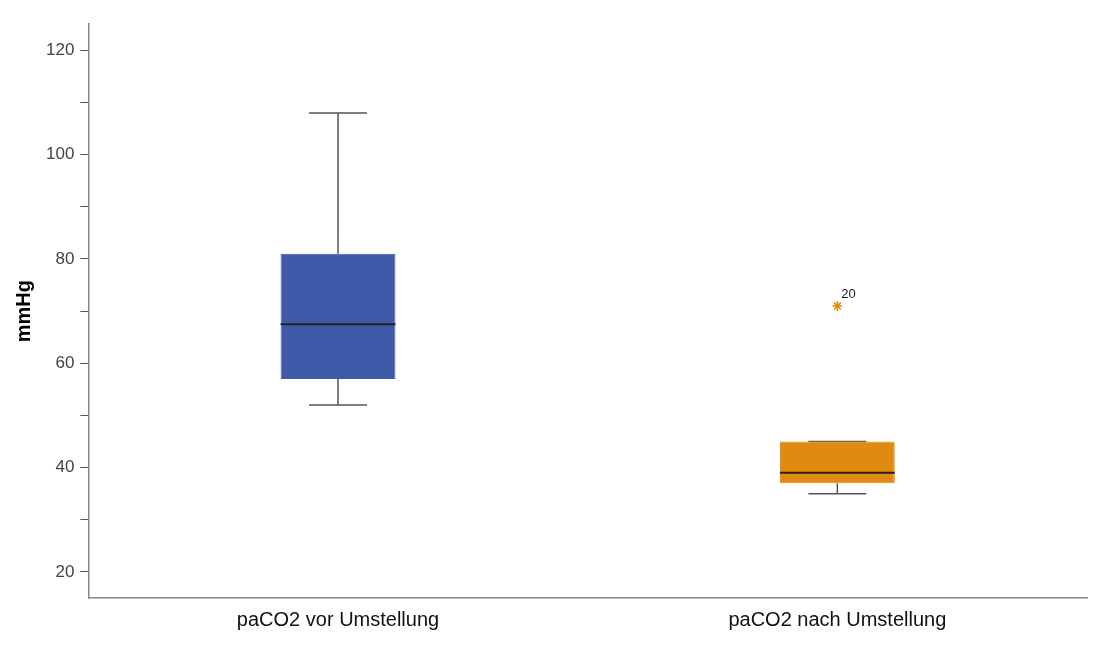 The height and width of the screenshot is (650, 1105). I want to click on y-tick-label: 120, so click(60, 49).